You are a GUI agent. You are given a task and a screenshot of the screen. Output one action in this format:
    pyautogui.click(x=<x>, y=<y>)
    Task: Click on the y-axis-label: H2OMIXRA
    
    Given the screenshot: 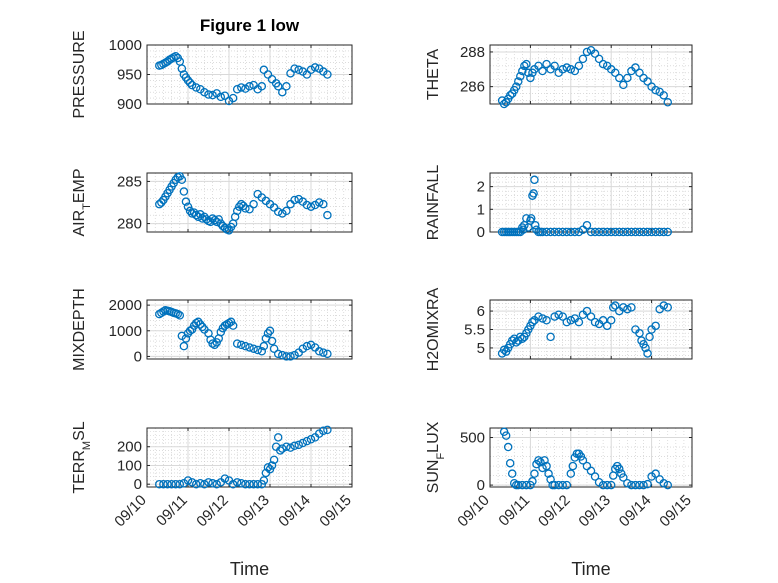 What is the action you would take?
    pyautogui.click(x=433, y=329)
    